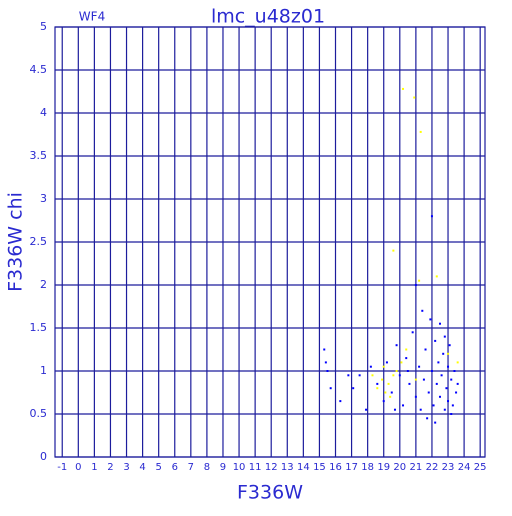 The image size is (512, 516). I want to click on x-tick-label: 11, so click(255, 467).